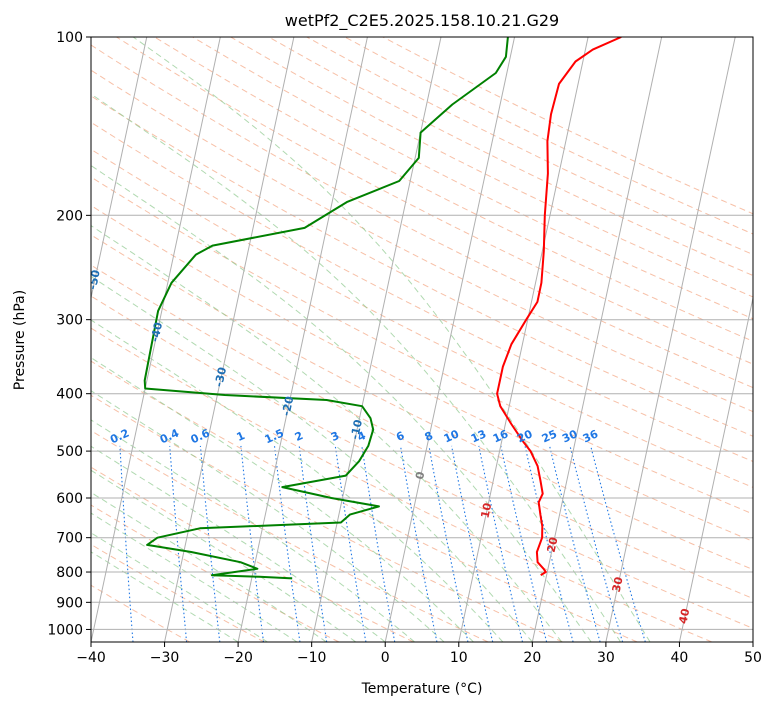 The width and height of the screenshot is (775, 708). What do you see at coordinates (525, 436) in the screenshot?
I see `mixing-ratio-label: 20` at bounding box center [525, 436].